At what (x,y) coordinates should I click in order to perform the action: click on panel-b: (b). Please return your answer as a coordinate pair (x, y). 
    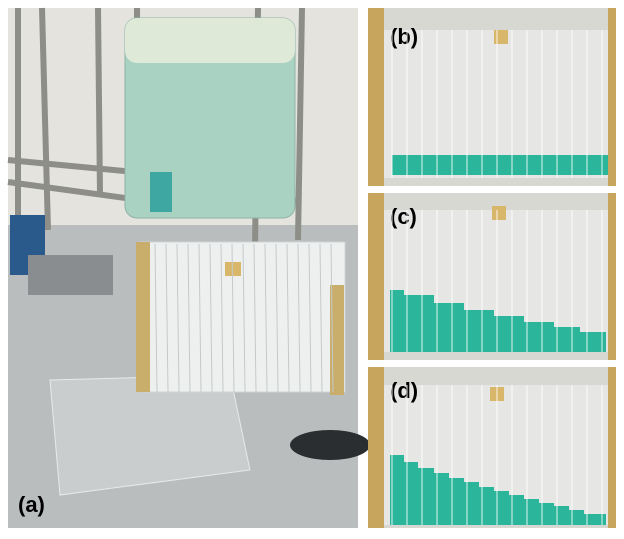
    Looking at the image, I should click on (492, 97).